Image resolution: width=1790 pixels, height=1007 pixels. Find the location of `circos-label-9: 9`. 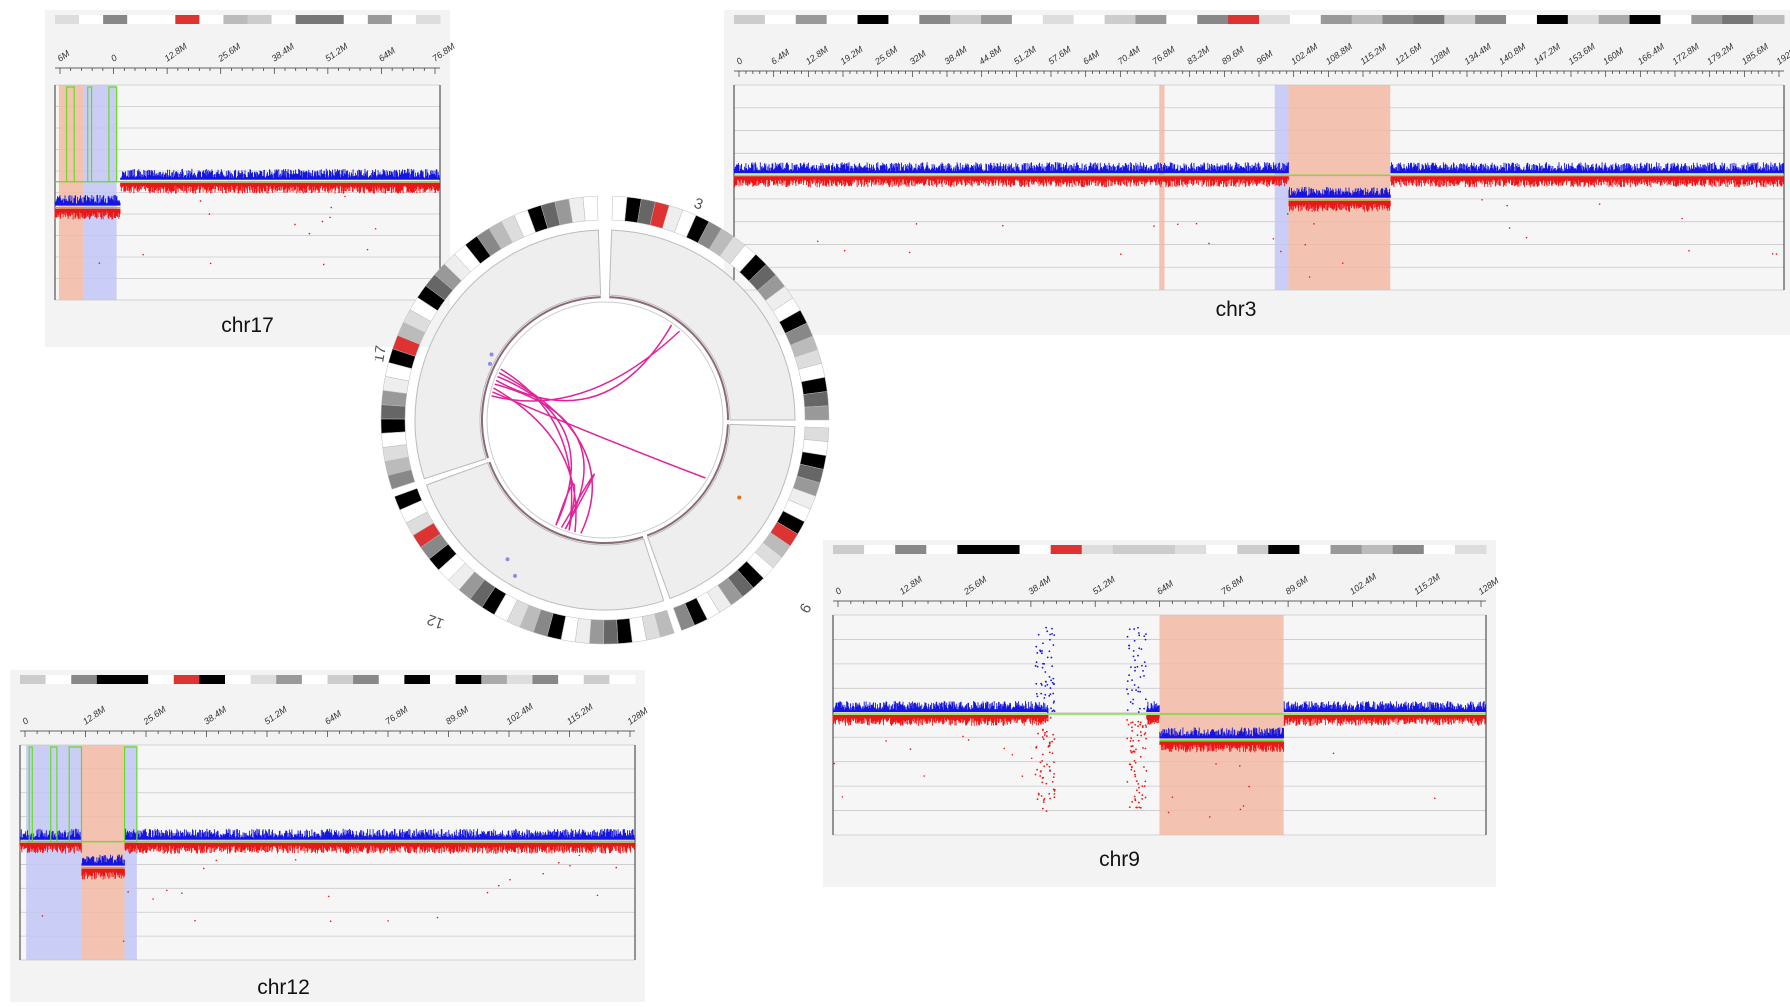

circos-label-9: 9 is located at coordinates (804, 608).